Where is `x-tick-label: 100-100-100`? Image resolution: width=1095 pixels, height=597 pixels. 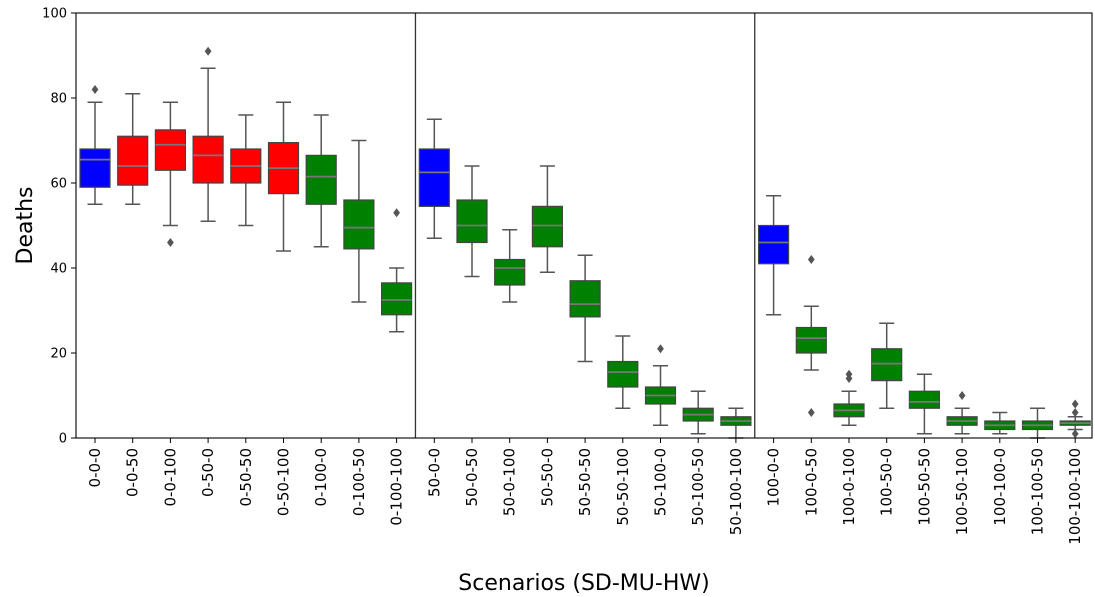
x-tick-label: 100-100-100 is located at coordinates (1075, 496).